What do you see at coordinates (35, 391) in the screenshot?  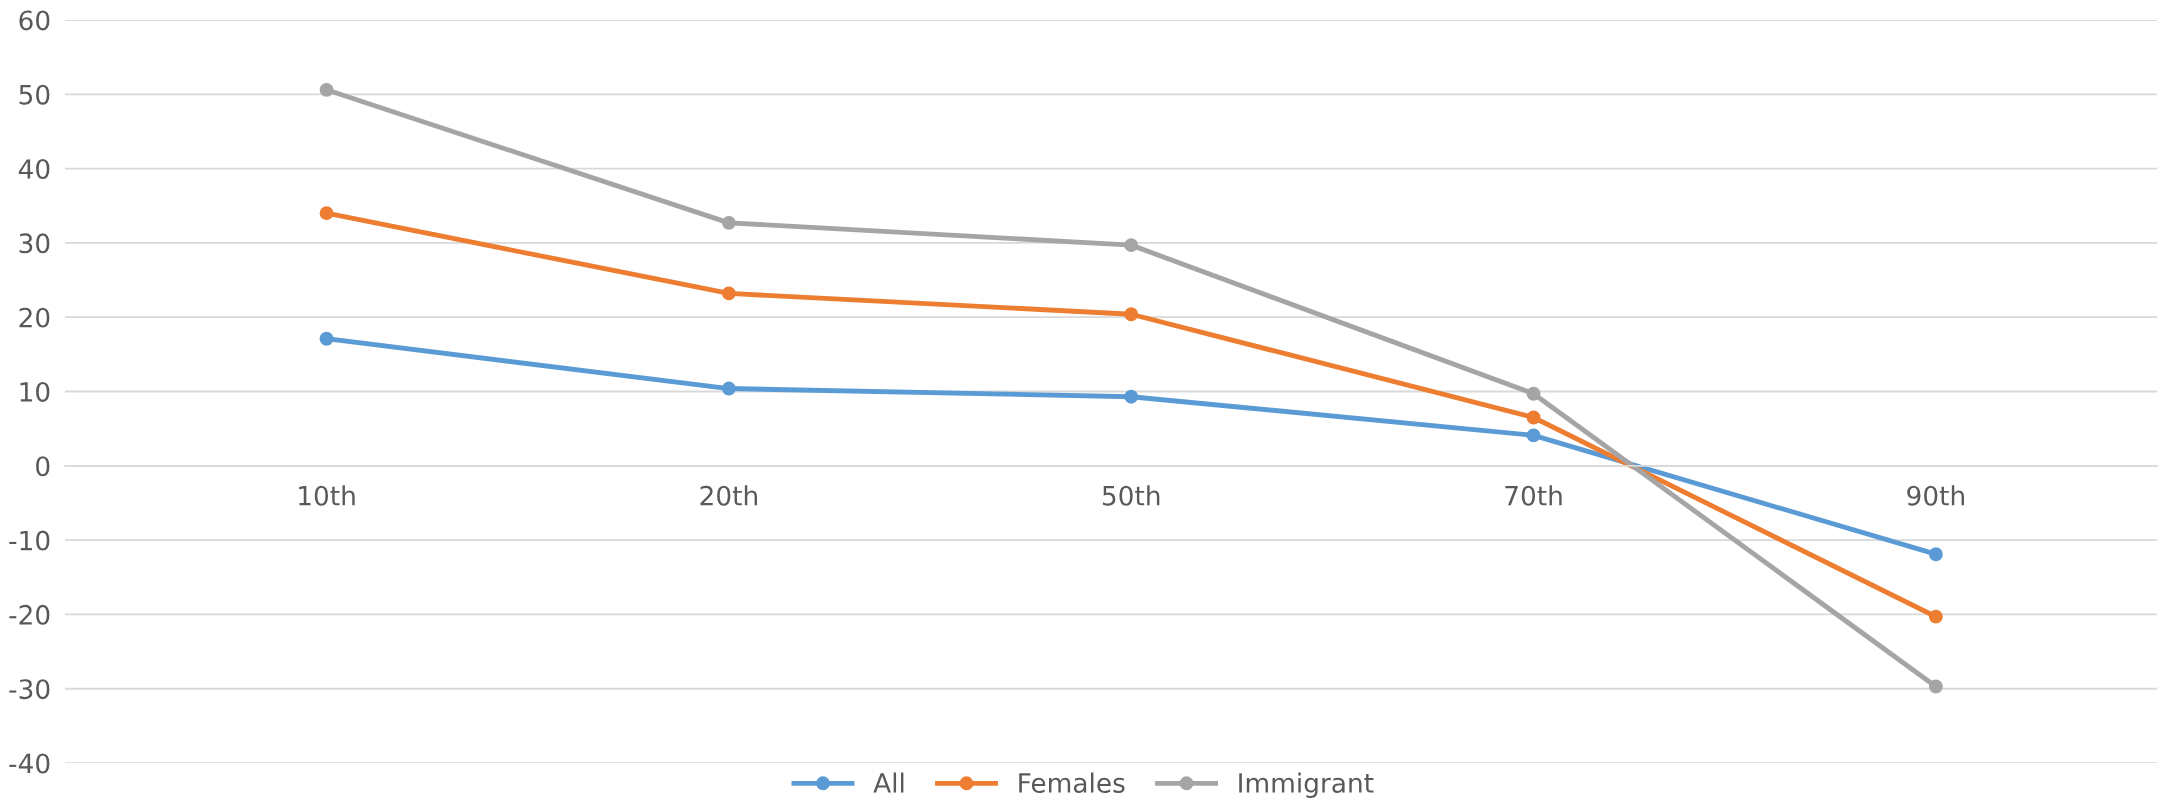 I see `y-tick-label: 10` at bounding box center [35, 391].